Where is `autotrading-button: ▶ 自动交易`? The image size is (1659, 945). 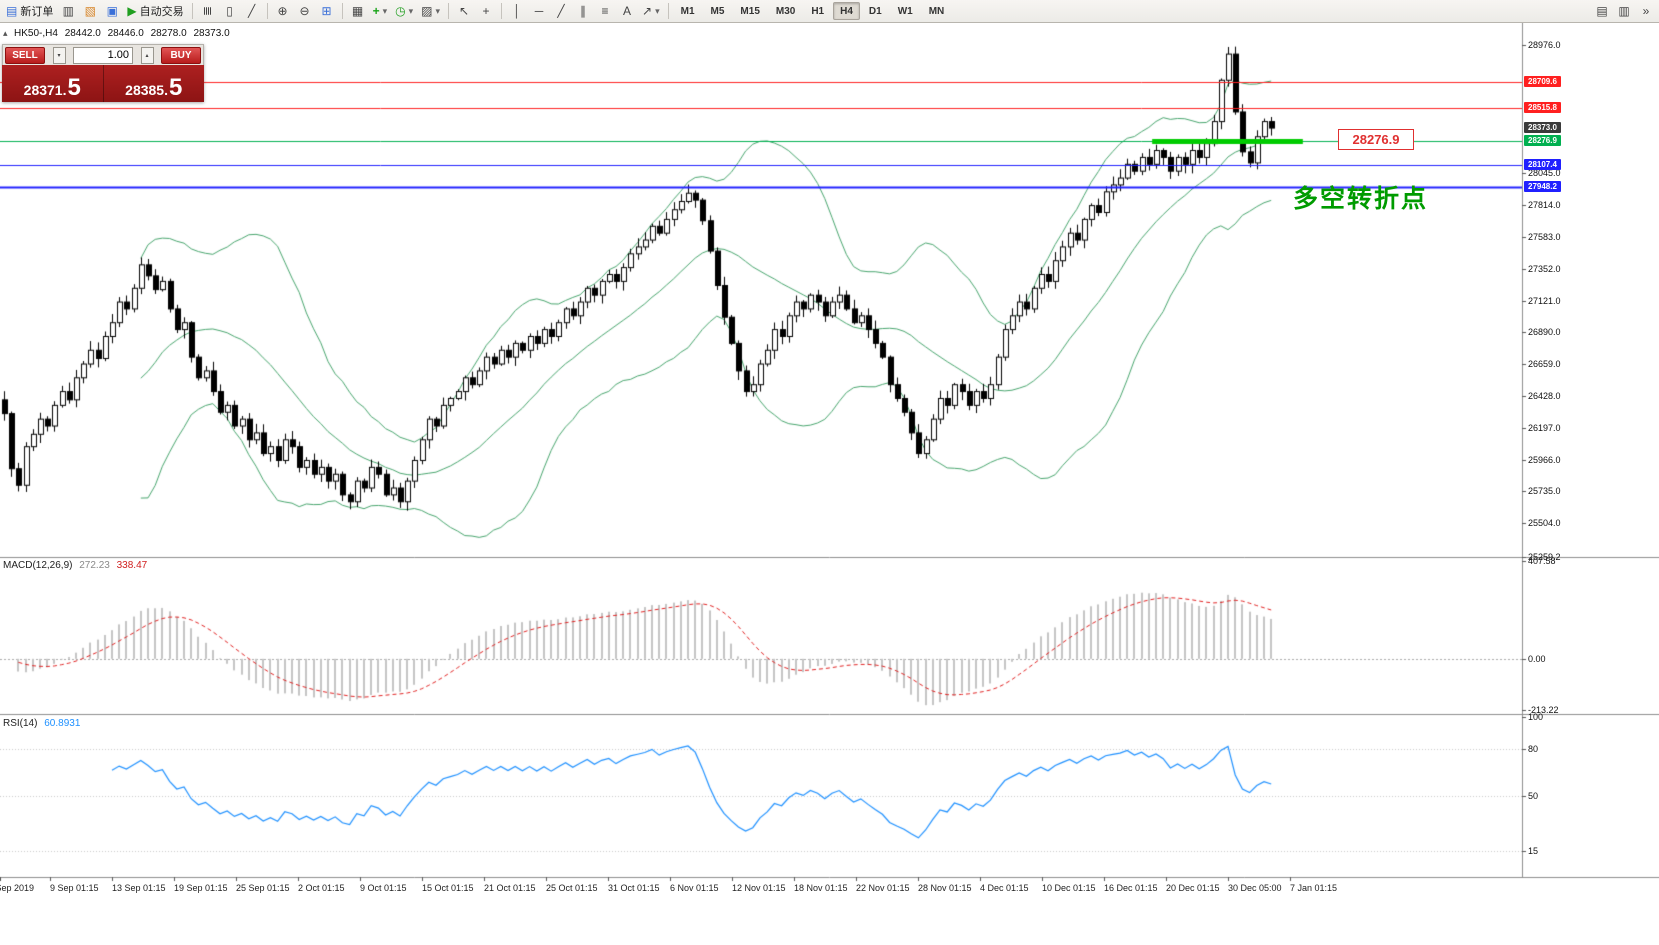
autotrading-button: ▶ 自动交易 is located at coordinates (155, 11).